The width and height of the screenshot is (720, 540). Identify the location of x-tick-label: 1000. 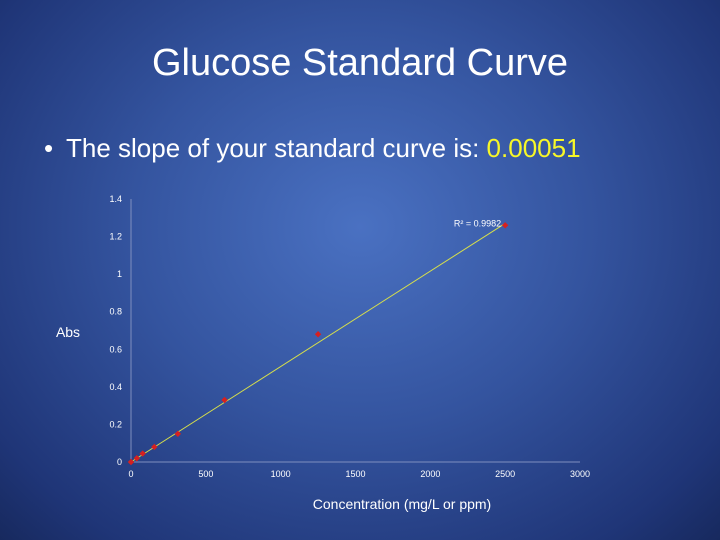
(281, 474).